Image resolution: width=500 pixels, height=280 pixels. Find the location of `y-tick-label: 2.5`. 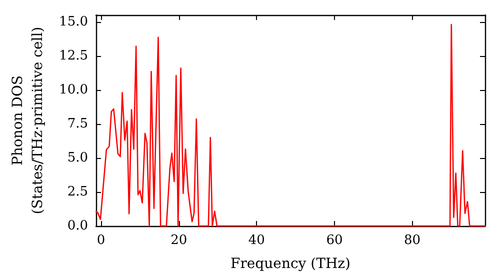

y-tick-label: 2.5 is located at coordinates (77, 192).